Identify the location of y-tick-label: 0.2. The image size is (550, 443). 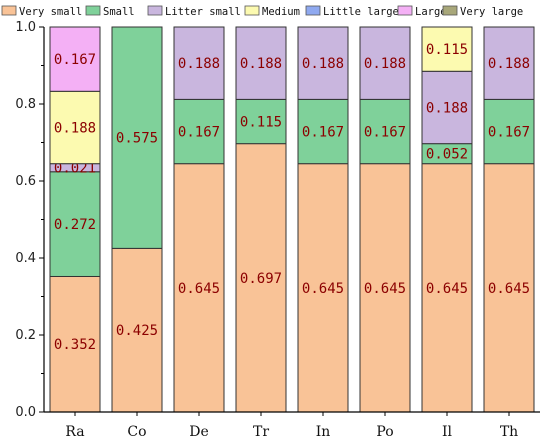
(25, 335).